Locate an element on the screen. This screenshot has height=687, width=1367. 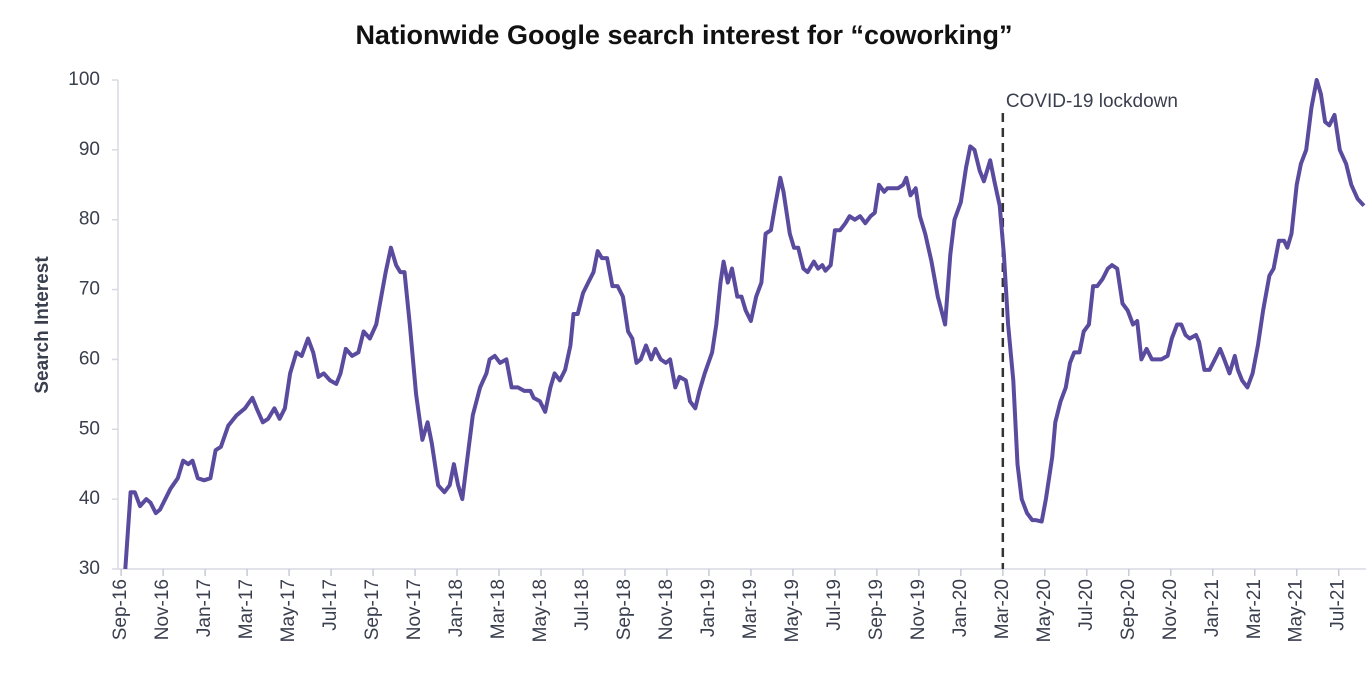
x-tick-label: Mar-19 is located at coordinates (750, 609).